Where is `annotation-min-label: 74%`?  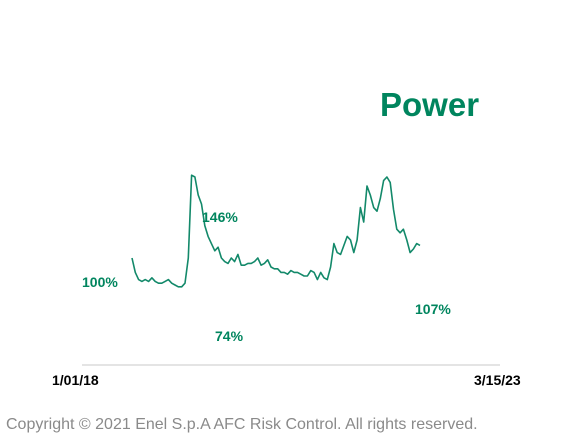
annotation-min-label: 74% is located at coordinates (229, 336).